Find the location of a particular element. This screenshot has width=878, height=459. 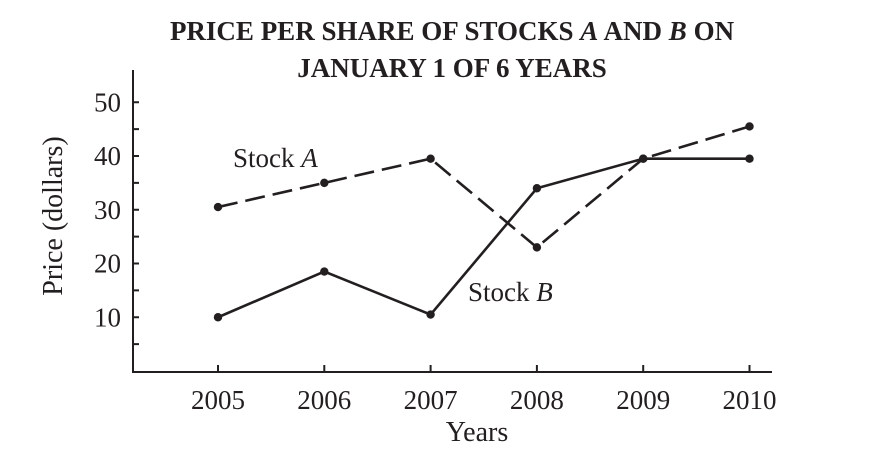

y-tick-label: 30 is located at coordinates (107, 210).